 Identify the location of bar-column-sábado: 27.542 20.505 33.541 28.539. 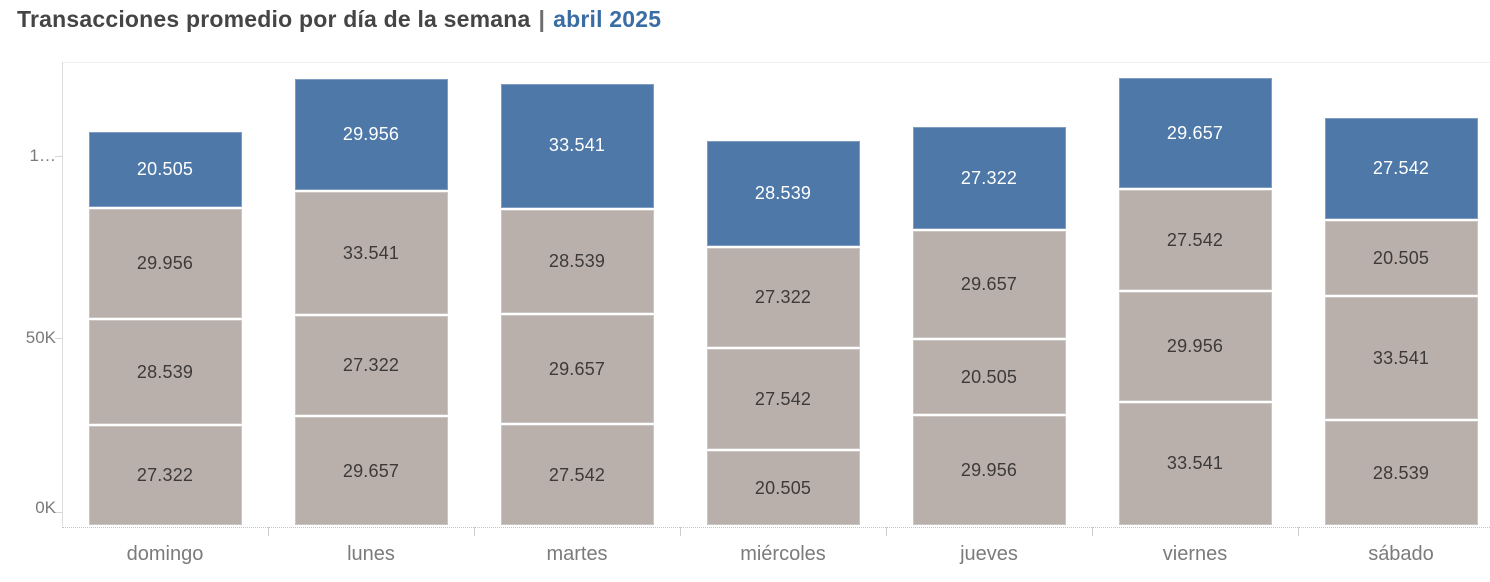
(1401, 321).